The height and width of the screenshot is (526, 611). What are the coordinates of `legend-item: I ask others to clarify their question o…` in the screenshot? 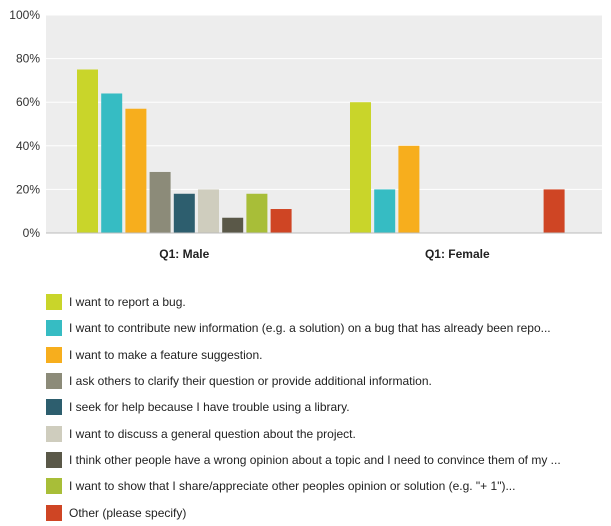 It's located at (303, 381).